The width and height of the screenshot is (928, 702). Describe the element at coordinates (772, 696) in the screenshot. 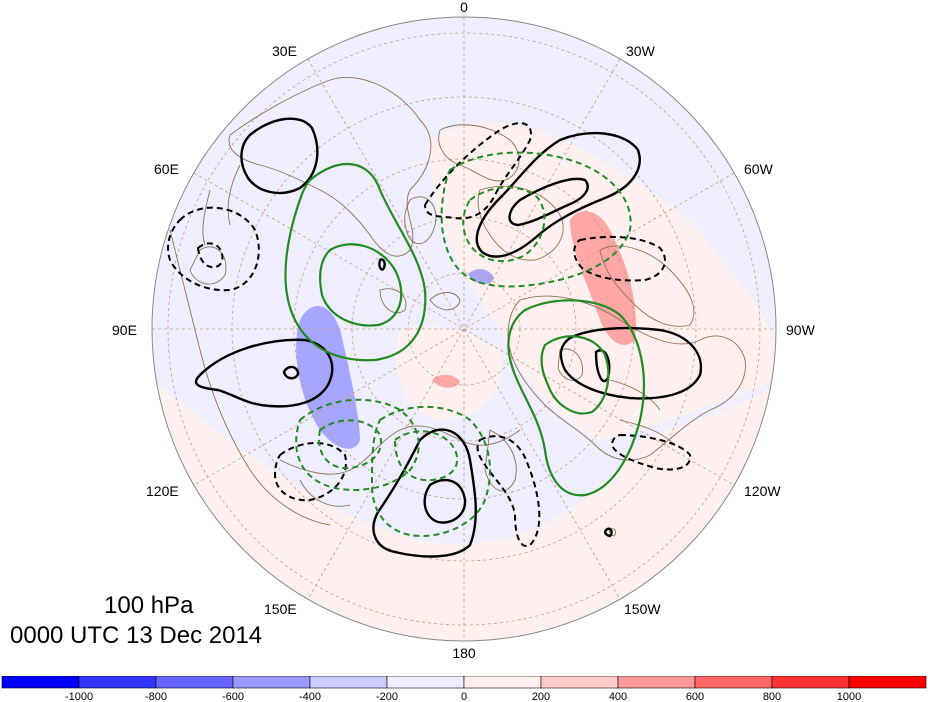

I see `colorbar-tick-label: 800` at that location.